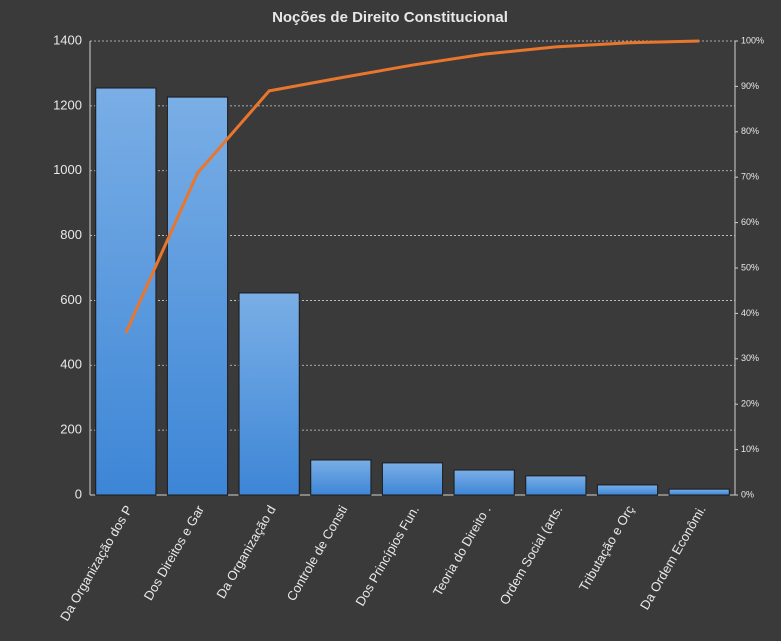 This screenshot has width=781, height=641. Describe the element at coordinates (750, 313) in the screenshot. I see `y2-tick-label: 40%` at that location.